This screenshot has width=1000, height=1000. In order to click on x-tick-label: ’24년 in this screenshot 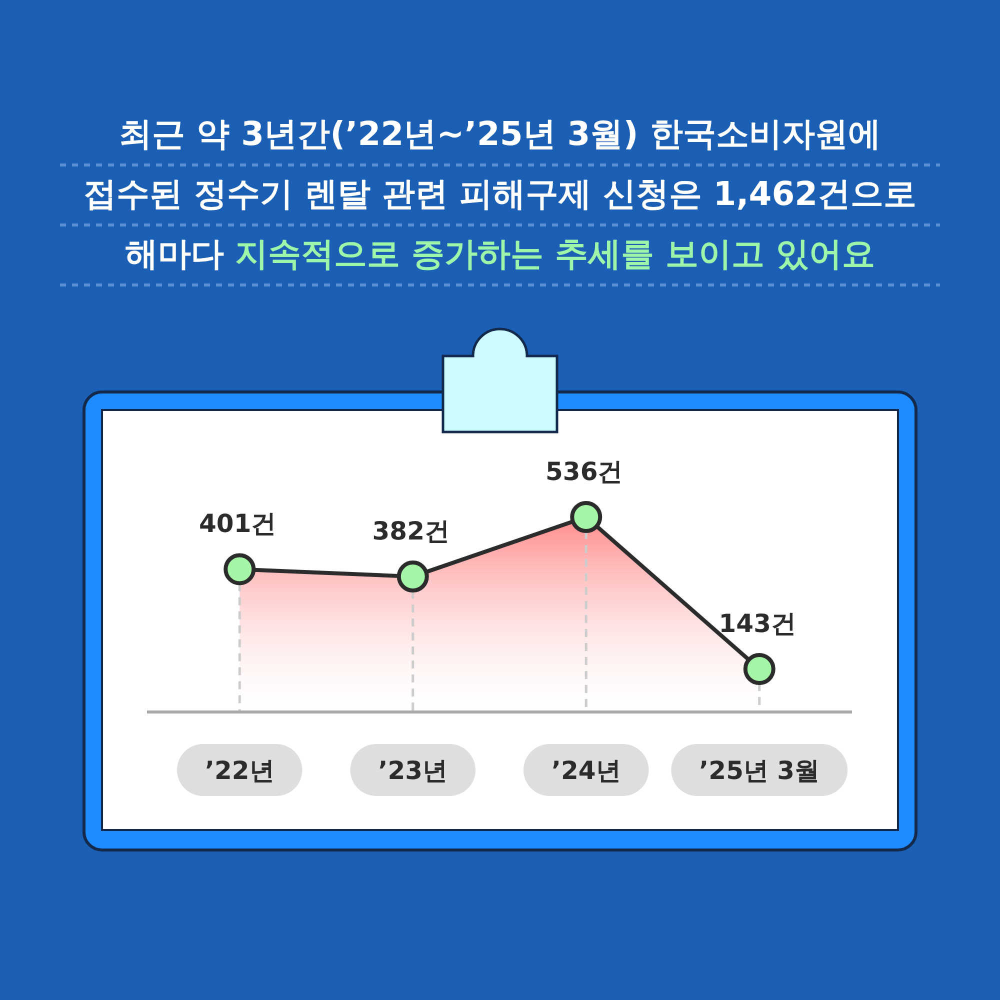, I will do `click(586, 770)`.